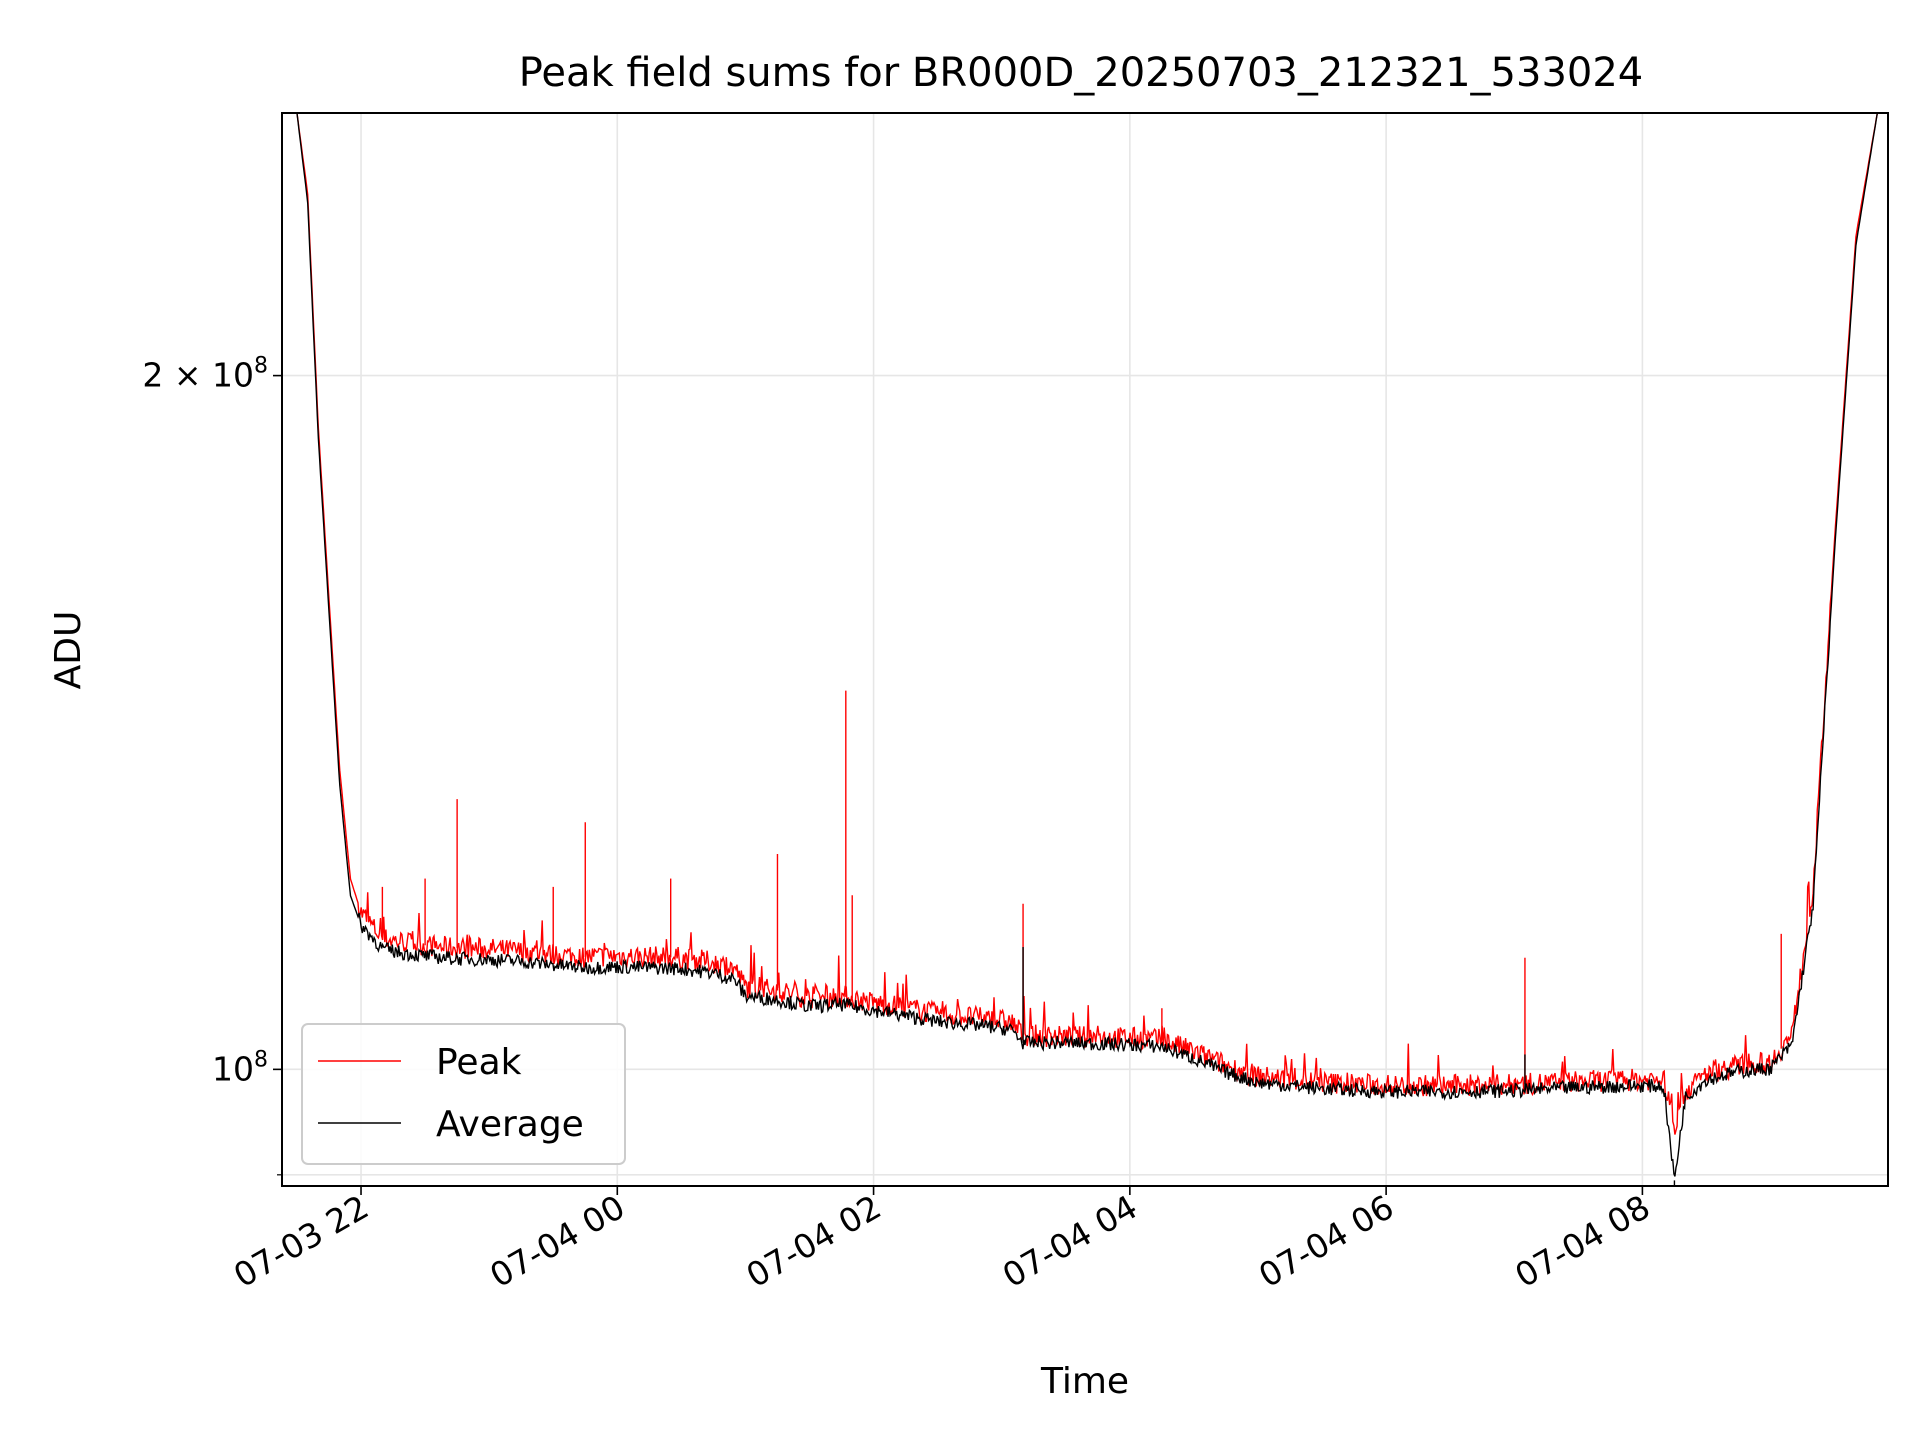 The image size is (1920, 1440). I want to click on legend: Peak Average, so click(463, 1094).